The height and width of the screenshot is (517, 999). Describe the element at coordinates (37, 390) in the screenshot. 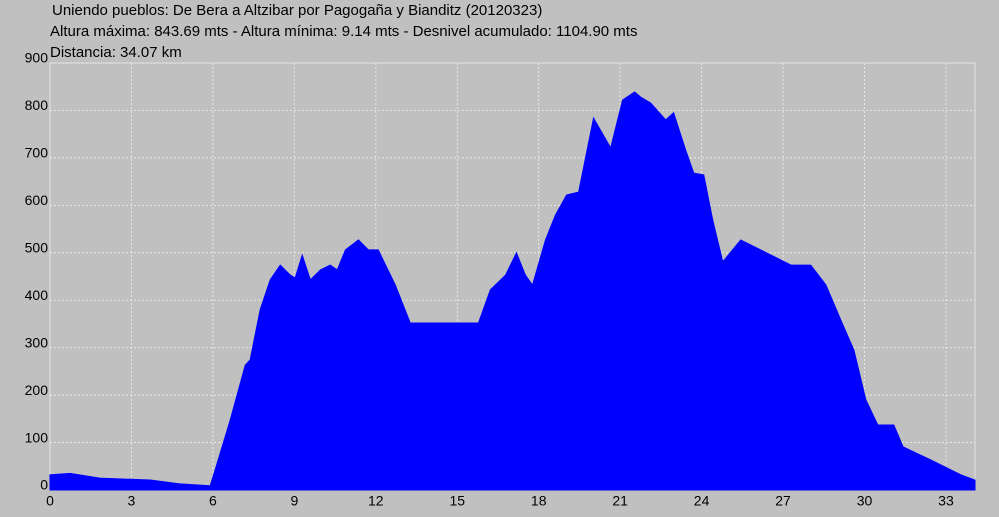

I see `y-tick-label: 200` at that location.